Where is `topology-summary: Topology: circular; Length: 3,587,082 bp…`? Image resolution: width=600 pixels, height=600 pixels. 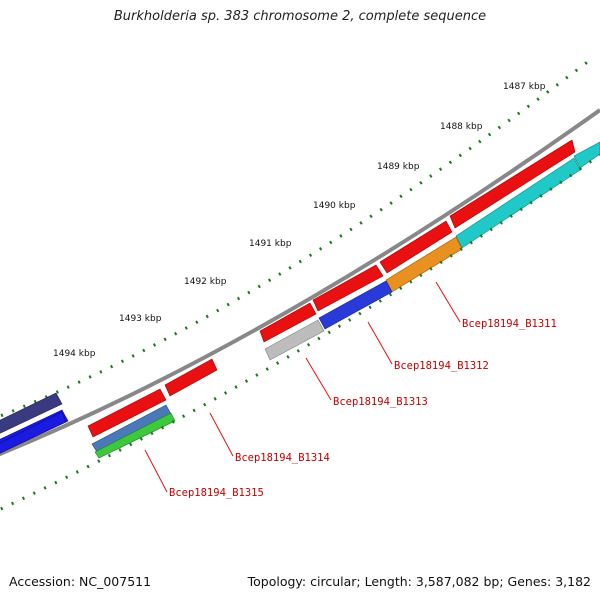
topology-summary: Topology: circular; Length: 3,587,082 bp… is located at coordinates (419, 581).